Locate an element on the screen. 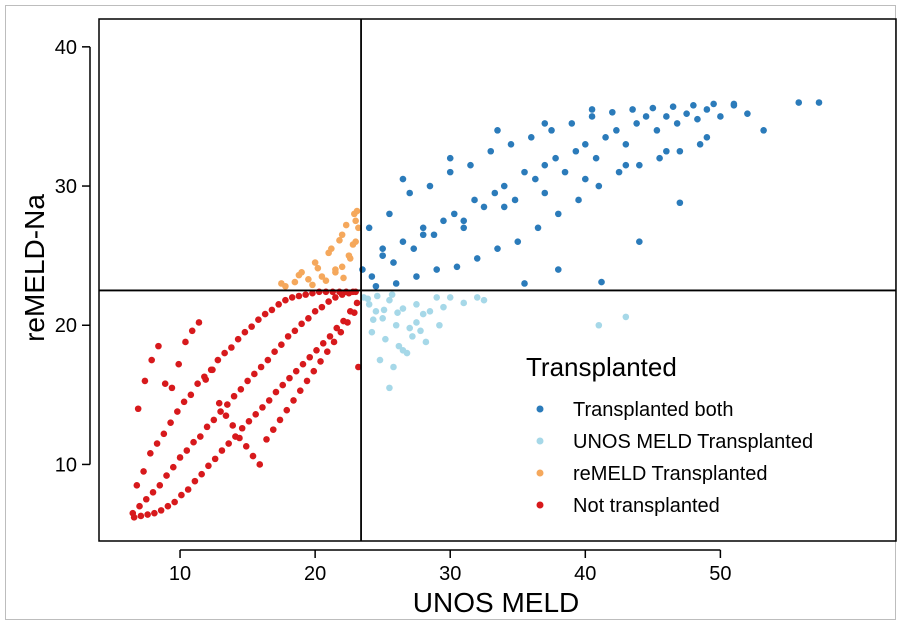 The image size is (901, 625). legend-label: reMELD Transplanted is located at coordinates (670, 474).